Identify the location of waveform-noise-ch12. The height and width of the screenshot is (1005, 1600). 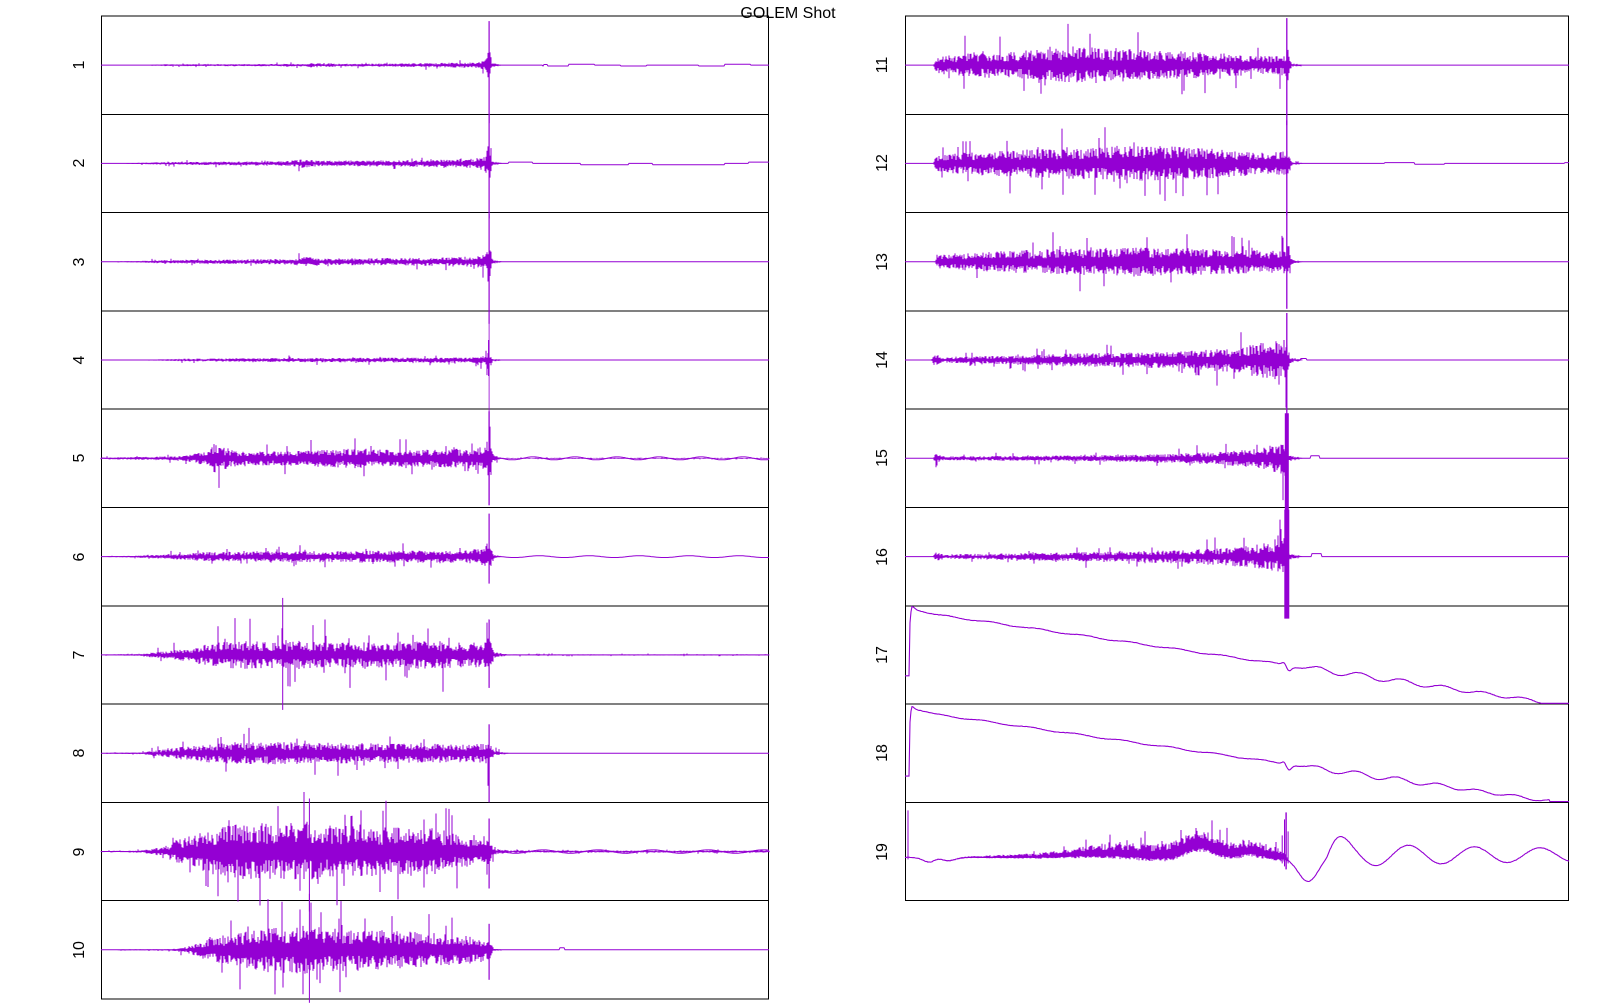
(1118, 164).